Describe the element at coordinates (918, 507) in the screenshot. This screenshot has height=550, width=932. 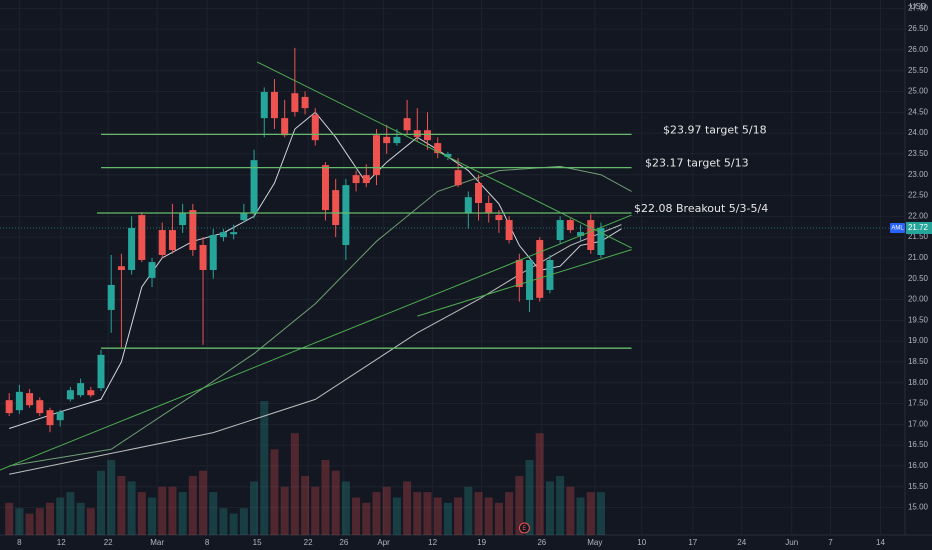
I see `y-tick-label: 15.00` at that location.